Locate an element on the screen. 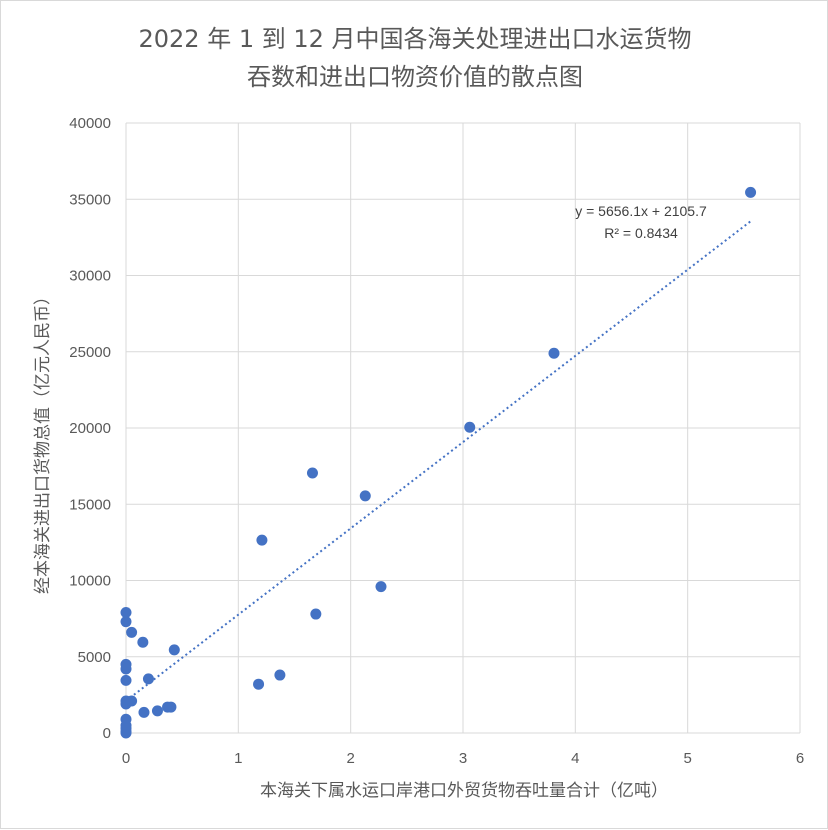 The height and width of the screenshot is (830, 828). y-tick-label: 0 is located at coordinates (107, 733).